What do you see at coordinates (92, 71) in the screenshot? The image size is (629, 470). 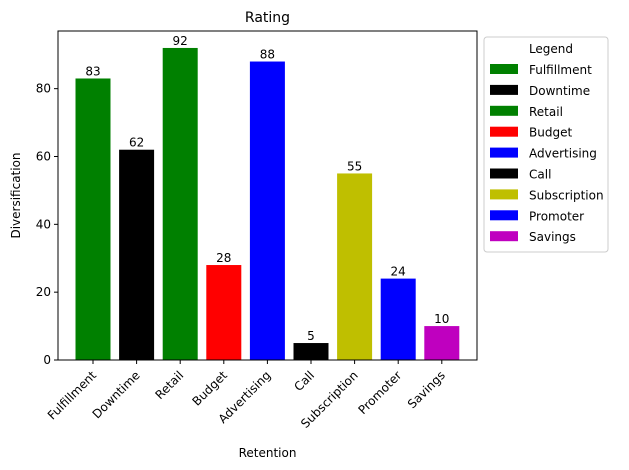 I see `bar-value-label: 83` at bounding box center [92, 71].